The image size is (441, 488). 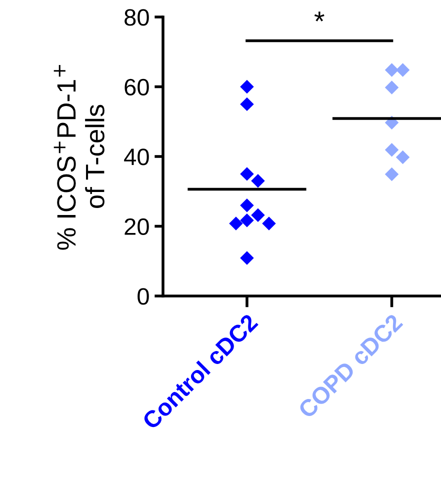 I want to click on annotation: *, so click(x=319, y=17).